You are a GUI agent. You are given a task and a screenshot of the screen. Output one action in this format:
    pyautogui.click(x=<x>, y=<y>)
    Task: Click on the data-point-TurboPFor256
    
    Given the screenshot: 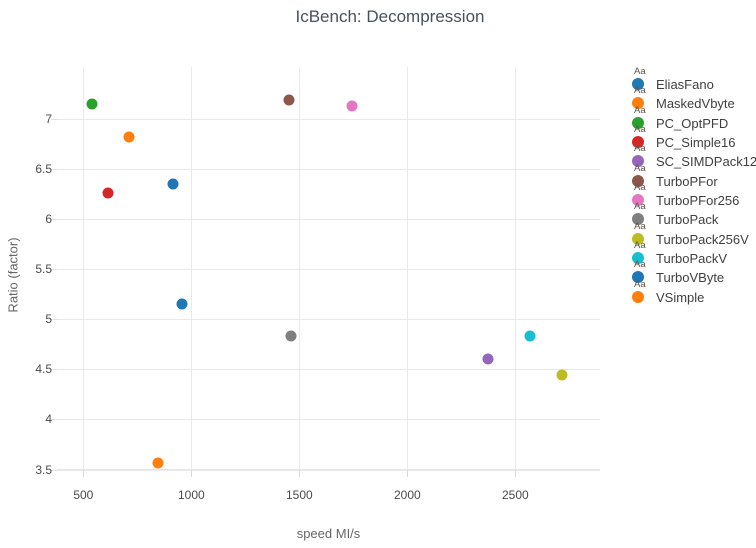 What is the action you would take?
    pyautogui.click(x=352, y=106)
    